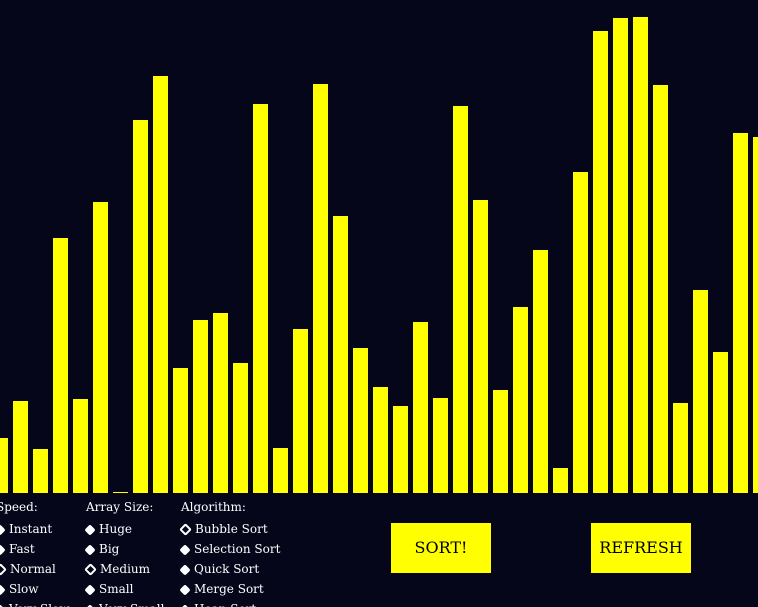  What do you see at coordinates (441, 548) in the screenshot?
I see `sort-button: SORT!` at bounding box center [441, 548].